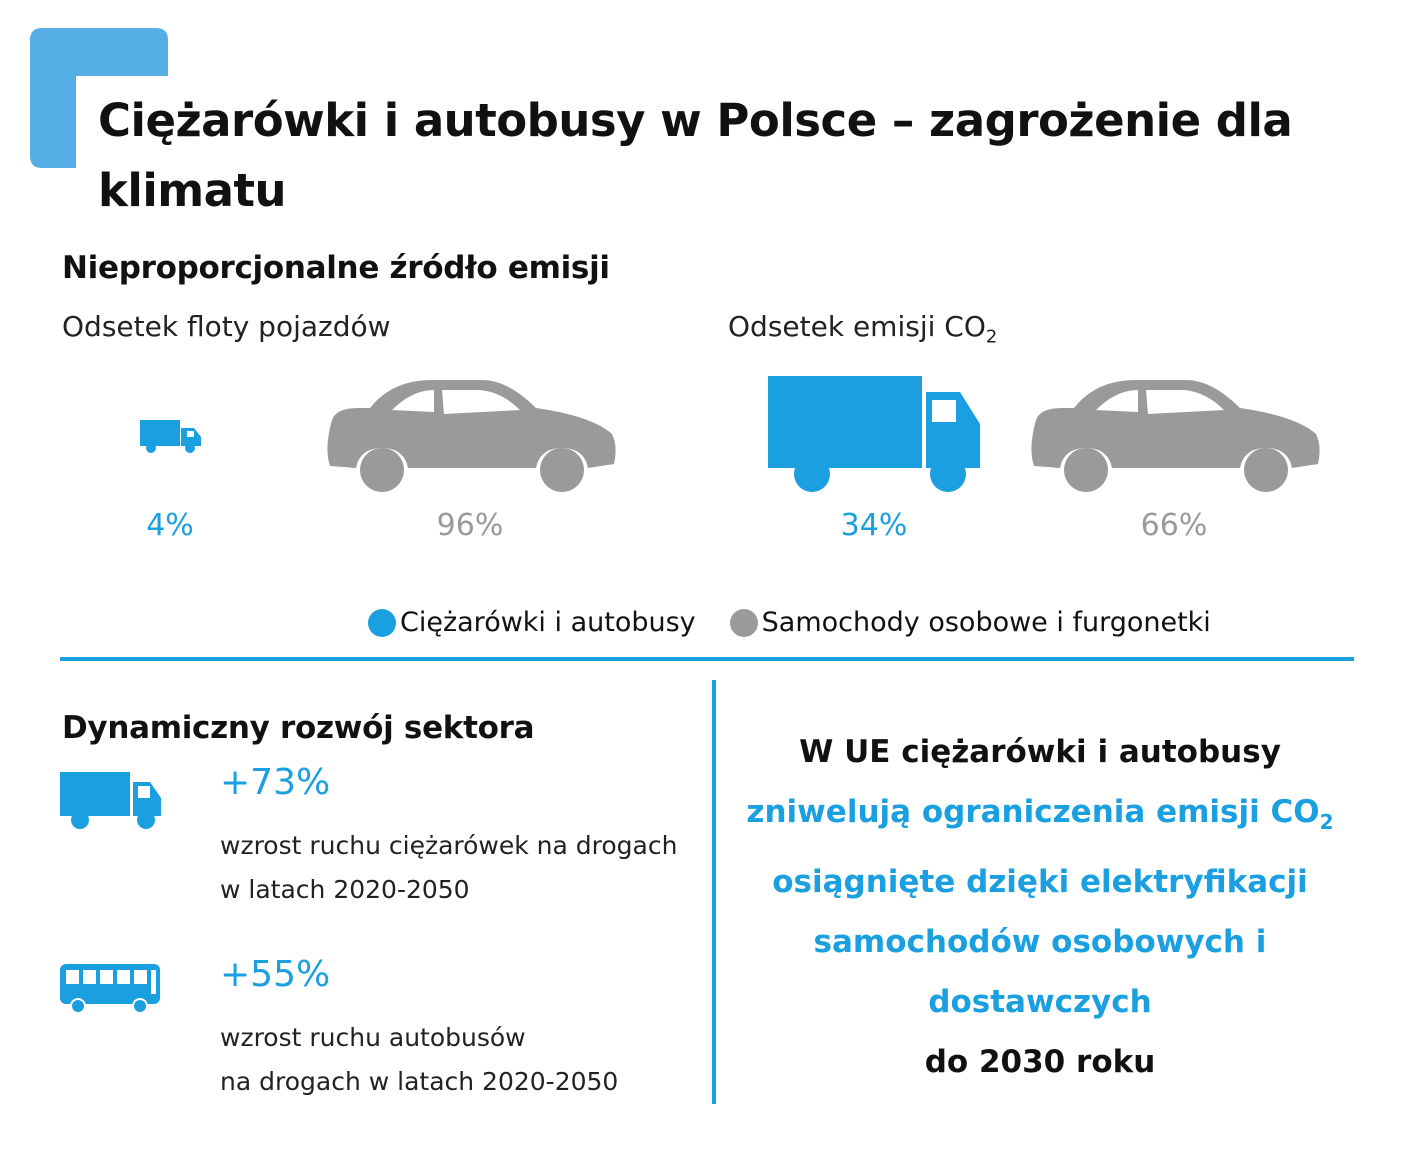 The image size is (1424, 1164). I want to click on car-emission-icon, so click(1175, 436).